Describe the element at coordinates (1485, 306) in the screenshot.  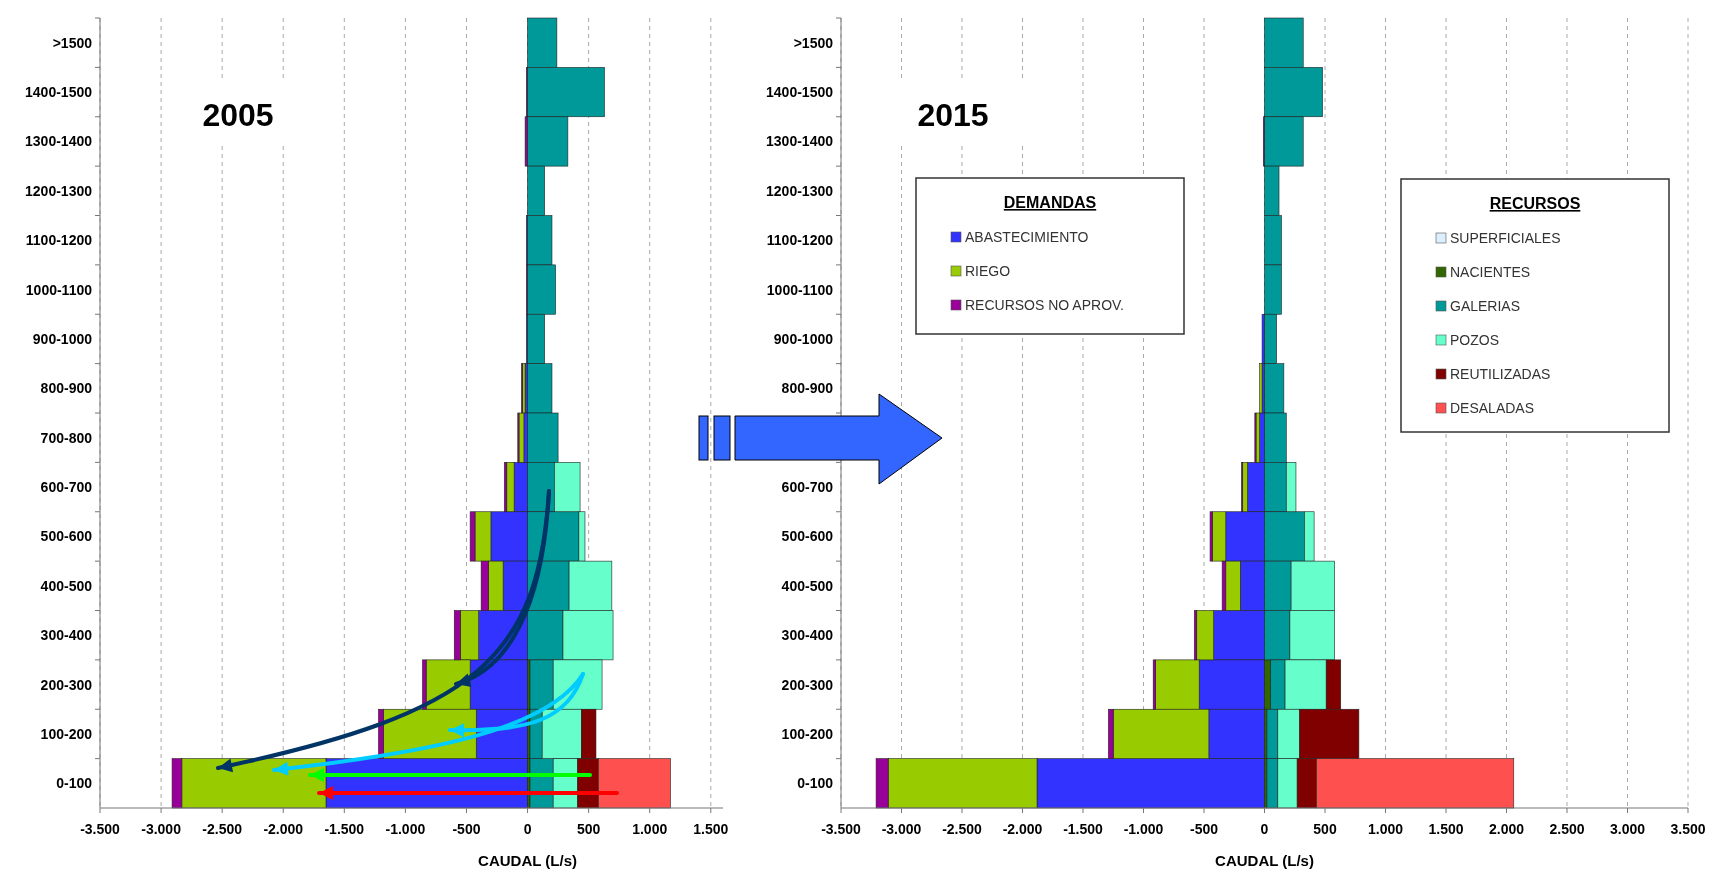
I see `legend-label: GALERIAS` at that location.